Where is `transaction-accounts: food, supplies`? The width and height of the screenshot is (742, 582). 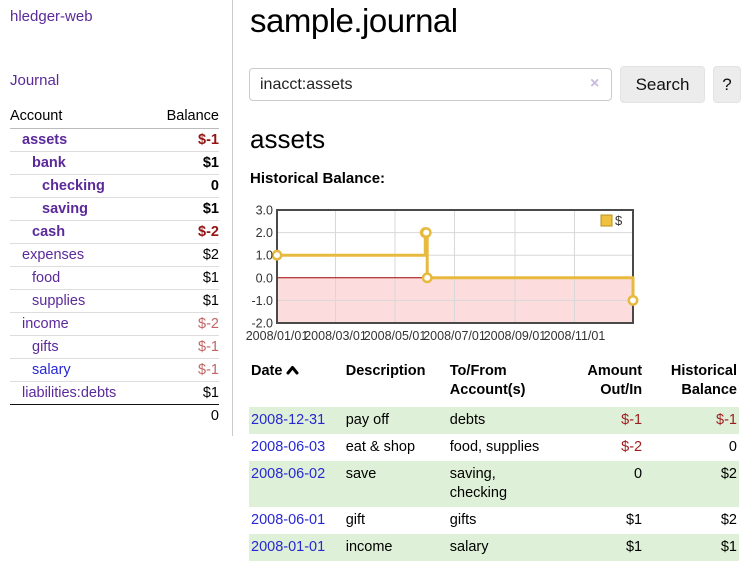
transaction-accounts: food, supplies is located at coordinates (494, 447).